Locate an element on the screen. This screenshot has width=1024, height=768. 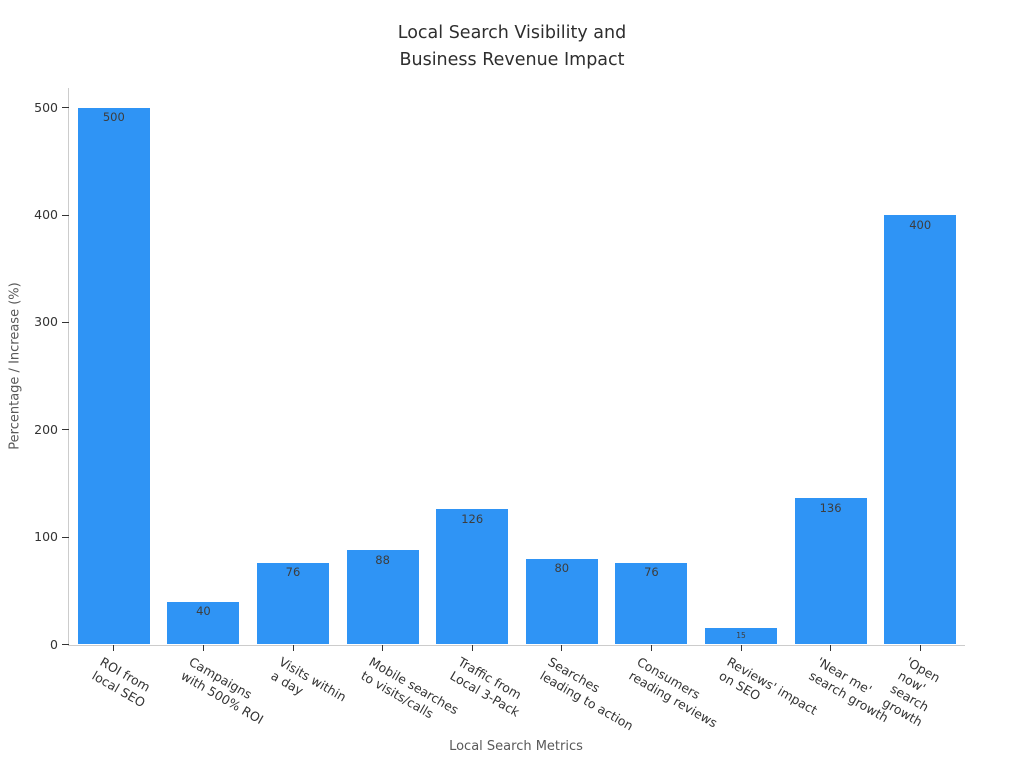
y-tick-label: 500 is located at coordinates (46, 107).